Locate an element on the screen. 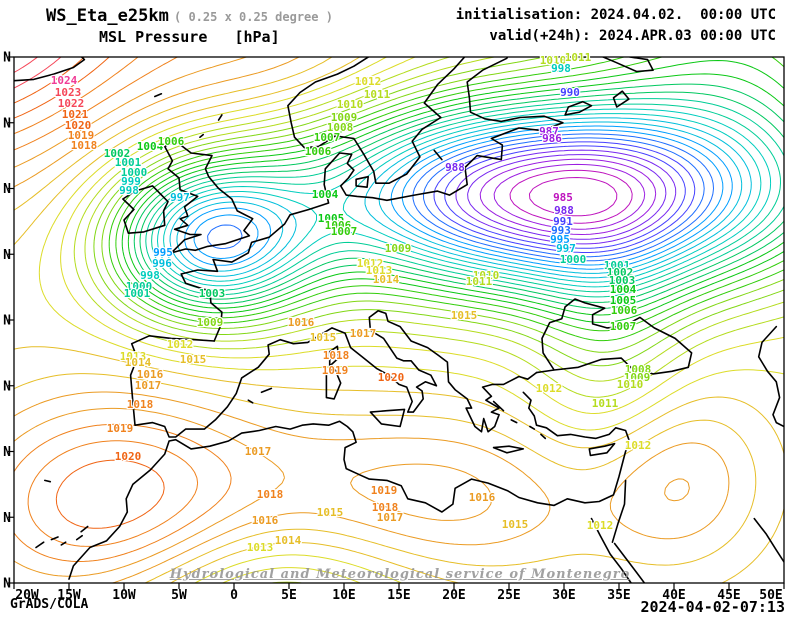 Image resolution: width=800 pixels, height=618 pixels. coastline-rhodes is located at coordinates (543, 436).